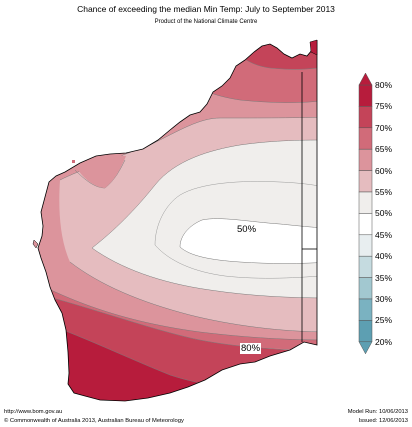  Describe the element at coordinates (384, 299) in the screenshot. I see `legend-tick-label: 30%` at that location.